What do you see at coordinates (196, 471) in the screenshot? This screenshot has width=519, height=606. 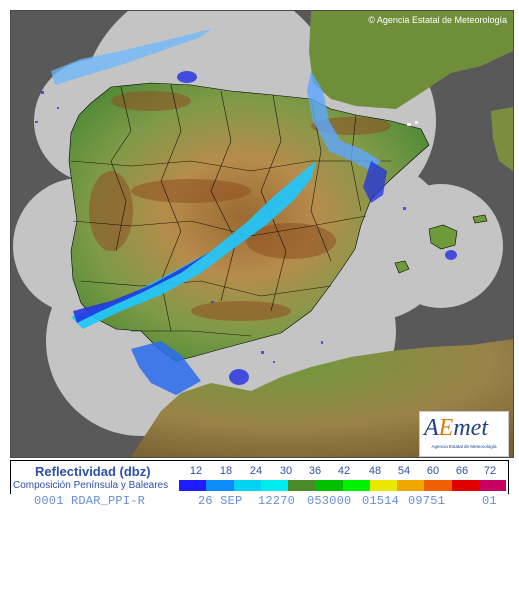 I see `legend-tick: 12` at bounding box center [196, 471].